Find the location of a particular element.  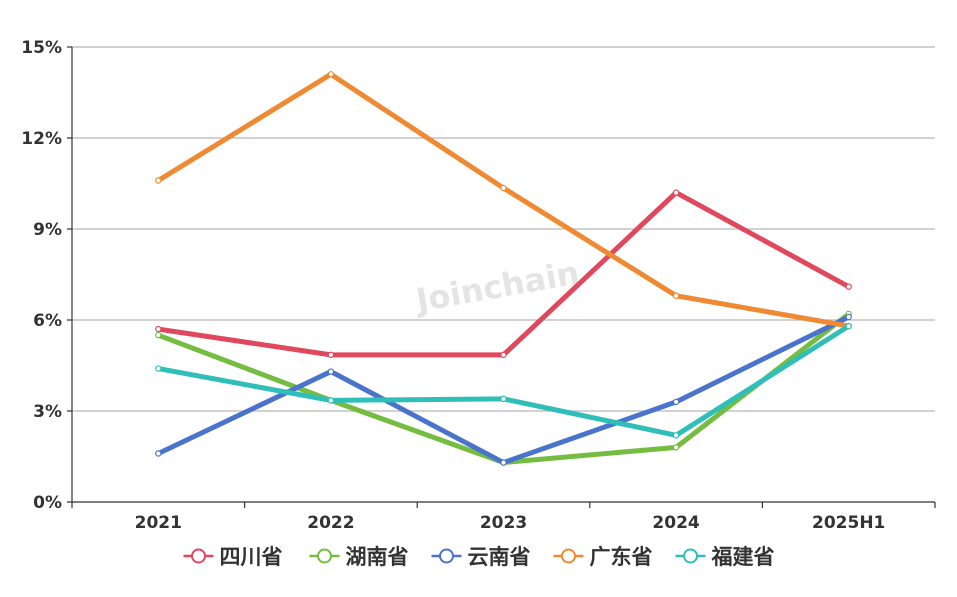

legend-label: 湖南省 is located at coordinates (377, 557).